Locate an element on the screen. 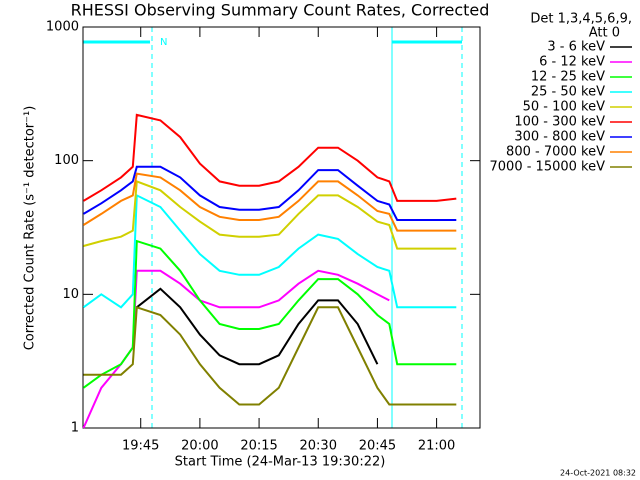  y-tick-label: 100 is located at coordinates (66, 160).